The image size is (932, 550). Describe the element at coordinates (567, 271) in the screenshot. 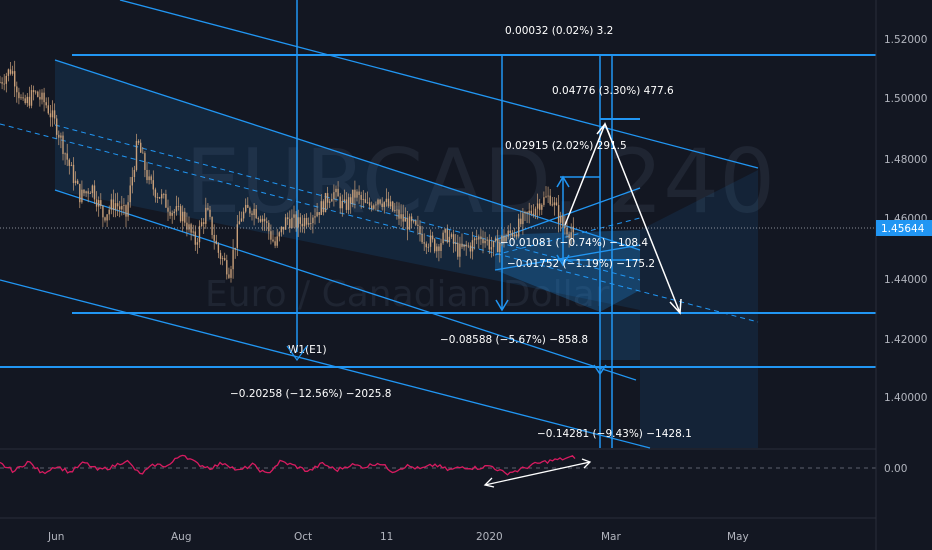

I see `triangle-fill` at that location.